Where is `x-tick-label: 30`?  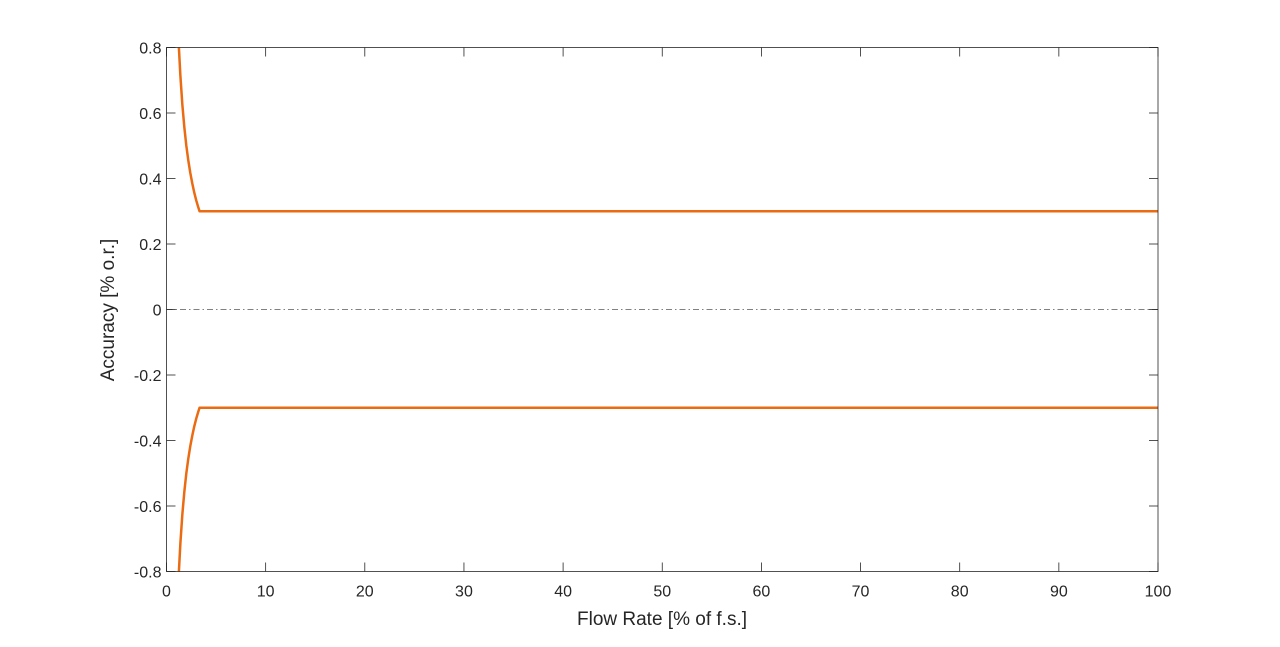 x-tick-label: 30 is located at coordinates (464, 592).